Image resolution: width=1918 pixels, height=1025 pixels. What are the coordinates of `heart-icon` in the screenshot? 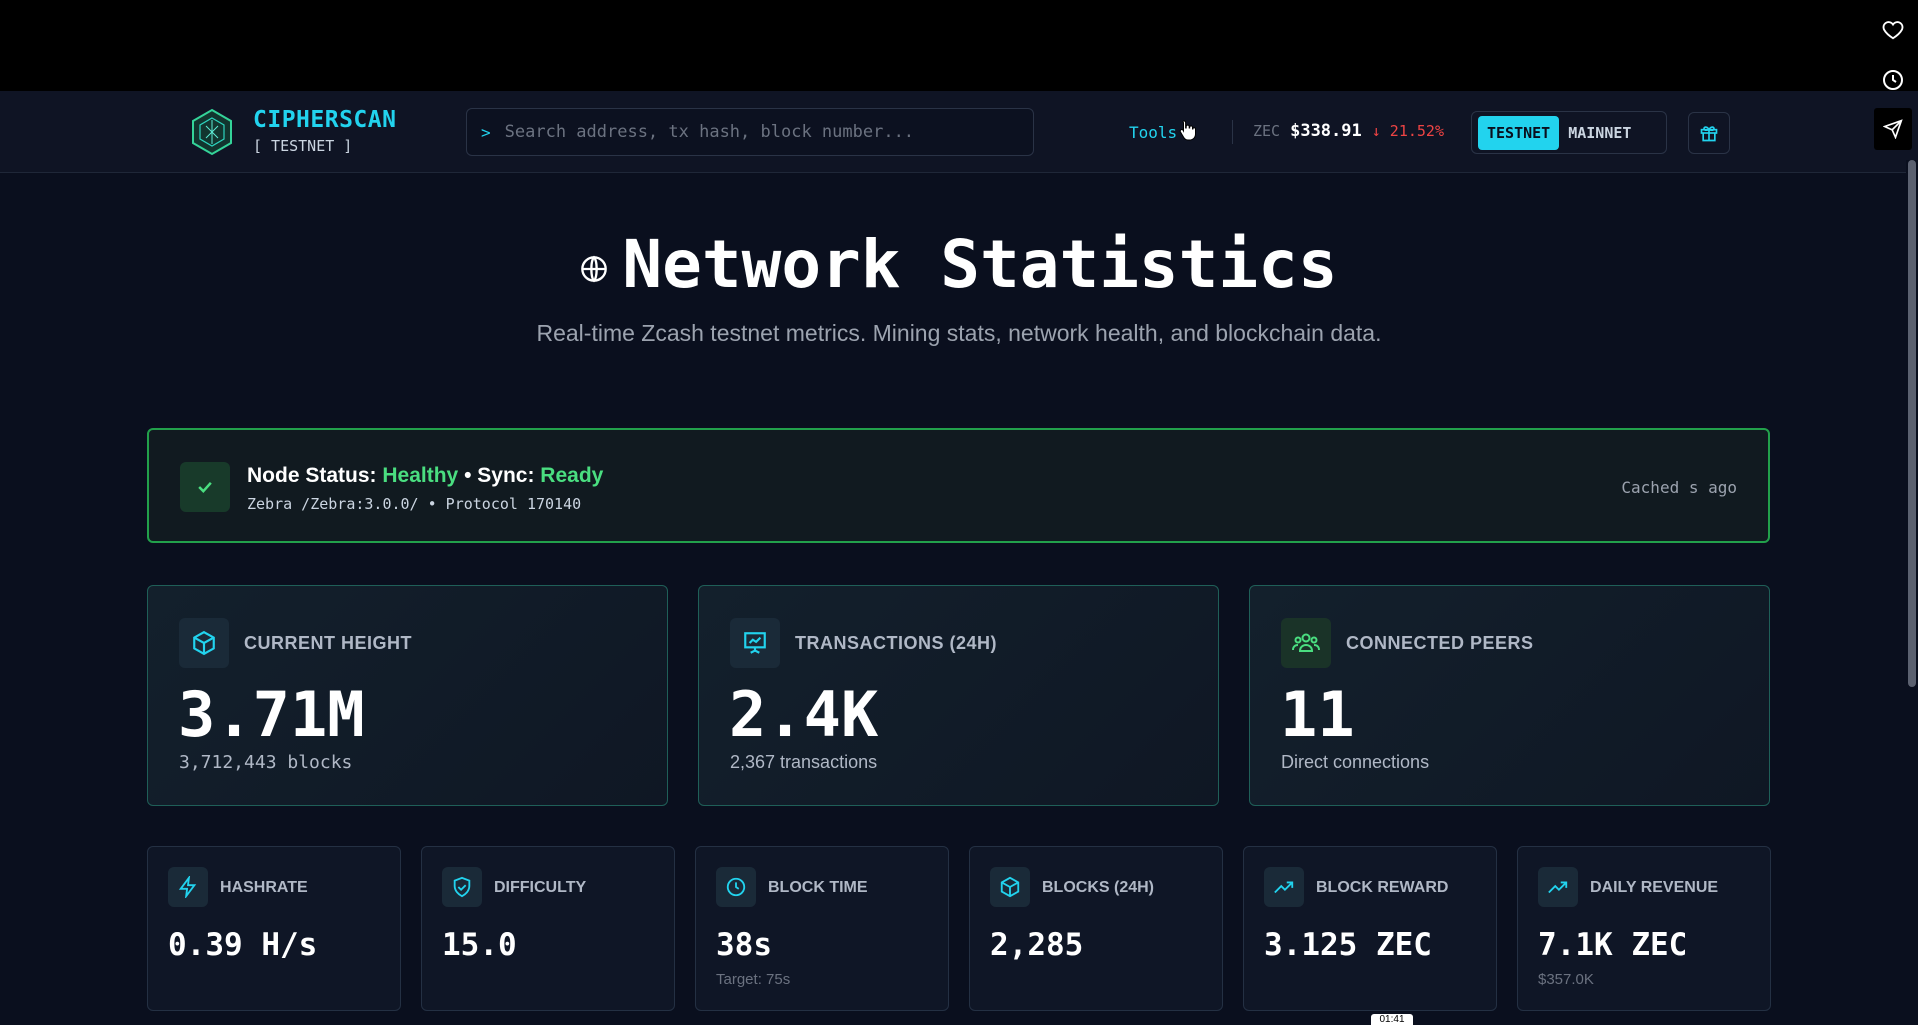 It's located at (1893, 30).